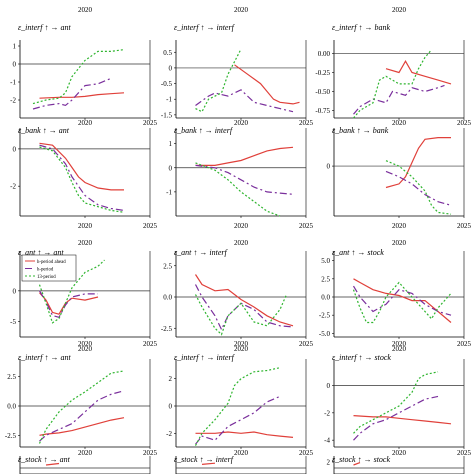 This screenshot has width=474, height=474. I want to click on chart-panel: ε_interf ↑ → ant 2.5 0.0 -2.5 2020 2025 2020, so click(81, 401).